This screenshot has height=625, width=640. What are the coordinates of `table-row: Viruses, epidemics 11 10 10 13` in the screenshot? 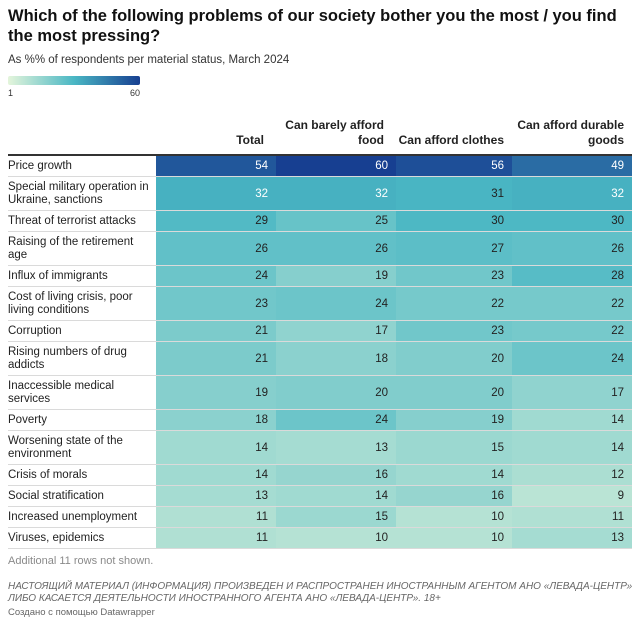 It's located at (320, 538).